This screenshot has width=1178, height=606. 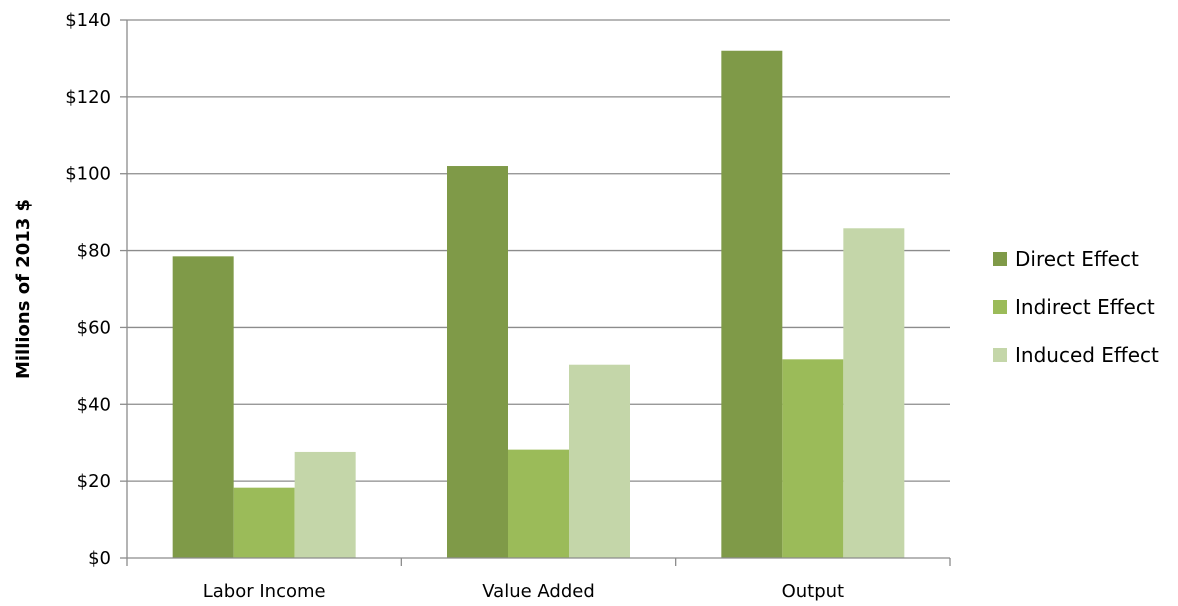 What do you see at coordinates (1085, 307) in the screenshot?
I see `legend-label: Indirect Effect` at bounding box center [1085, 307].